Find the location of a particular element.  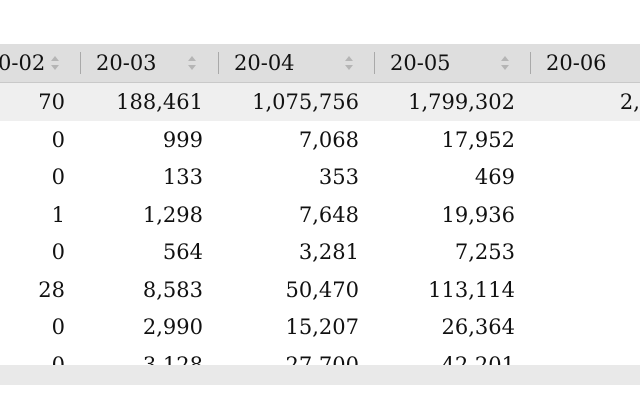

column-header-0: 0-02 is located at coordinates (40, 63).